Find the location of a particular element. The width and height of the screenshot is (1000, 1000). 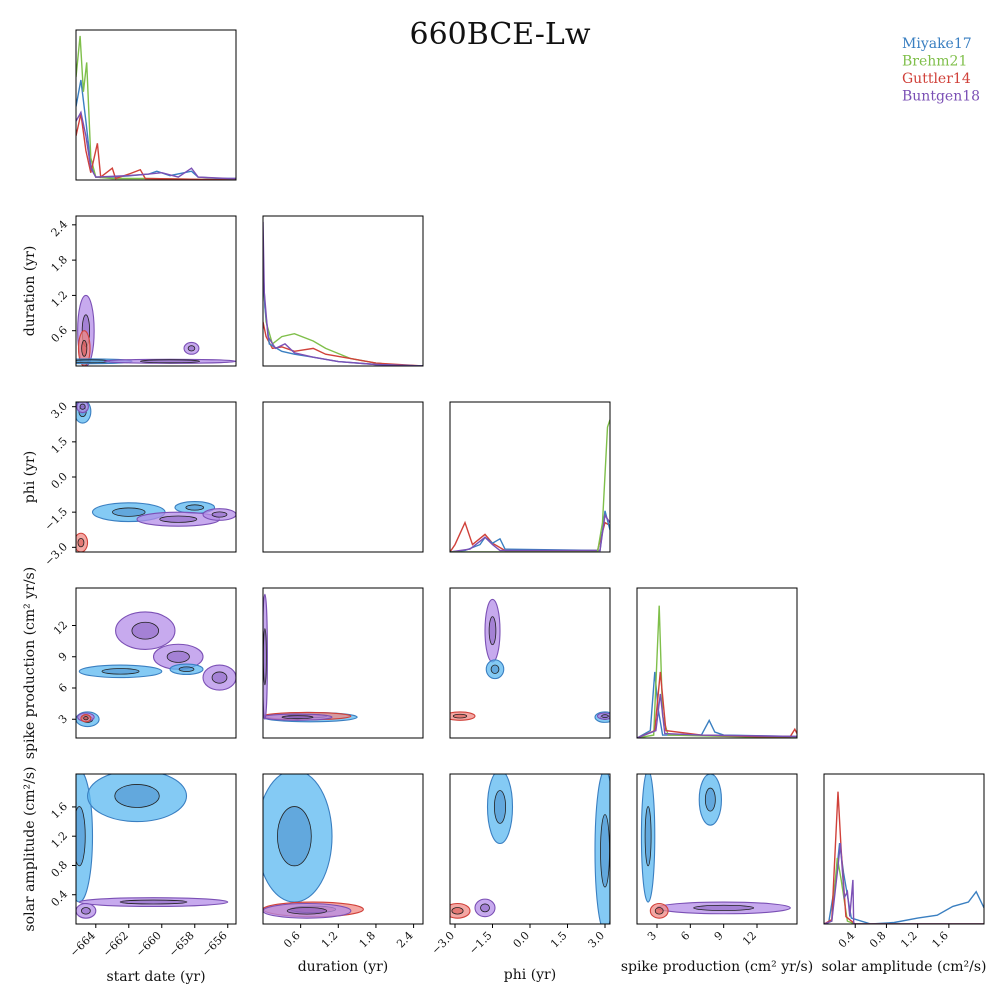

y-tick-label: 0.8 is located at coordinates (60, 869).